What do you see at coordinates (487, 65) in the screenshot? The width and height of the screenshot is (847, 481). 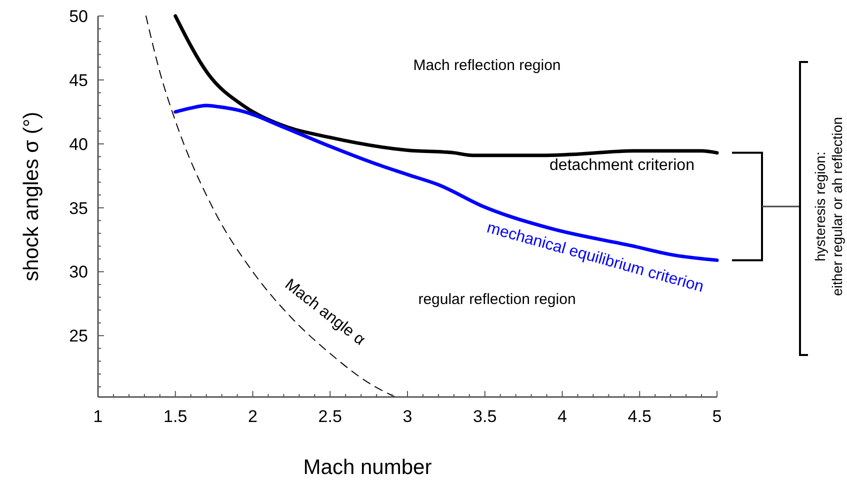 I see `annotation: Mach reflection region` at bounding box center [487, 65].